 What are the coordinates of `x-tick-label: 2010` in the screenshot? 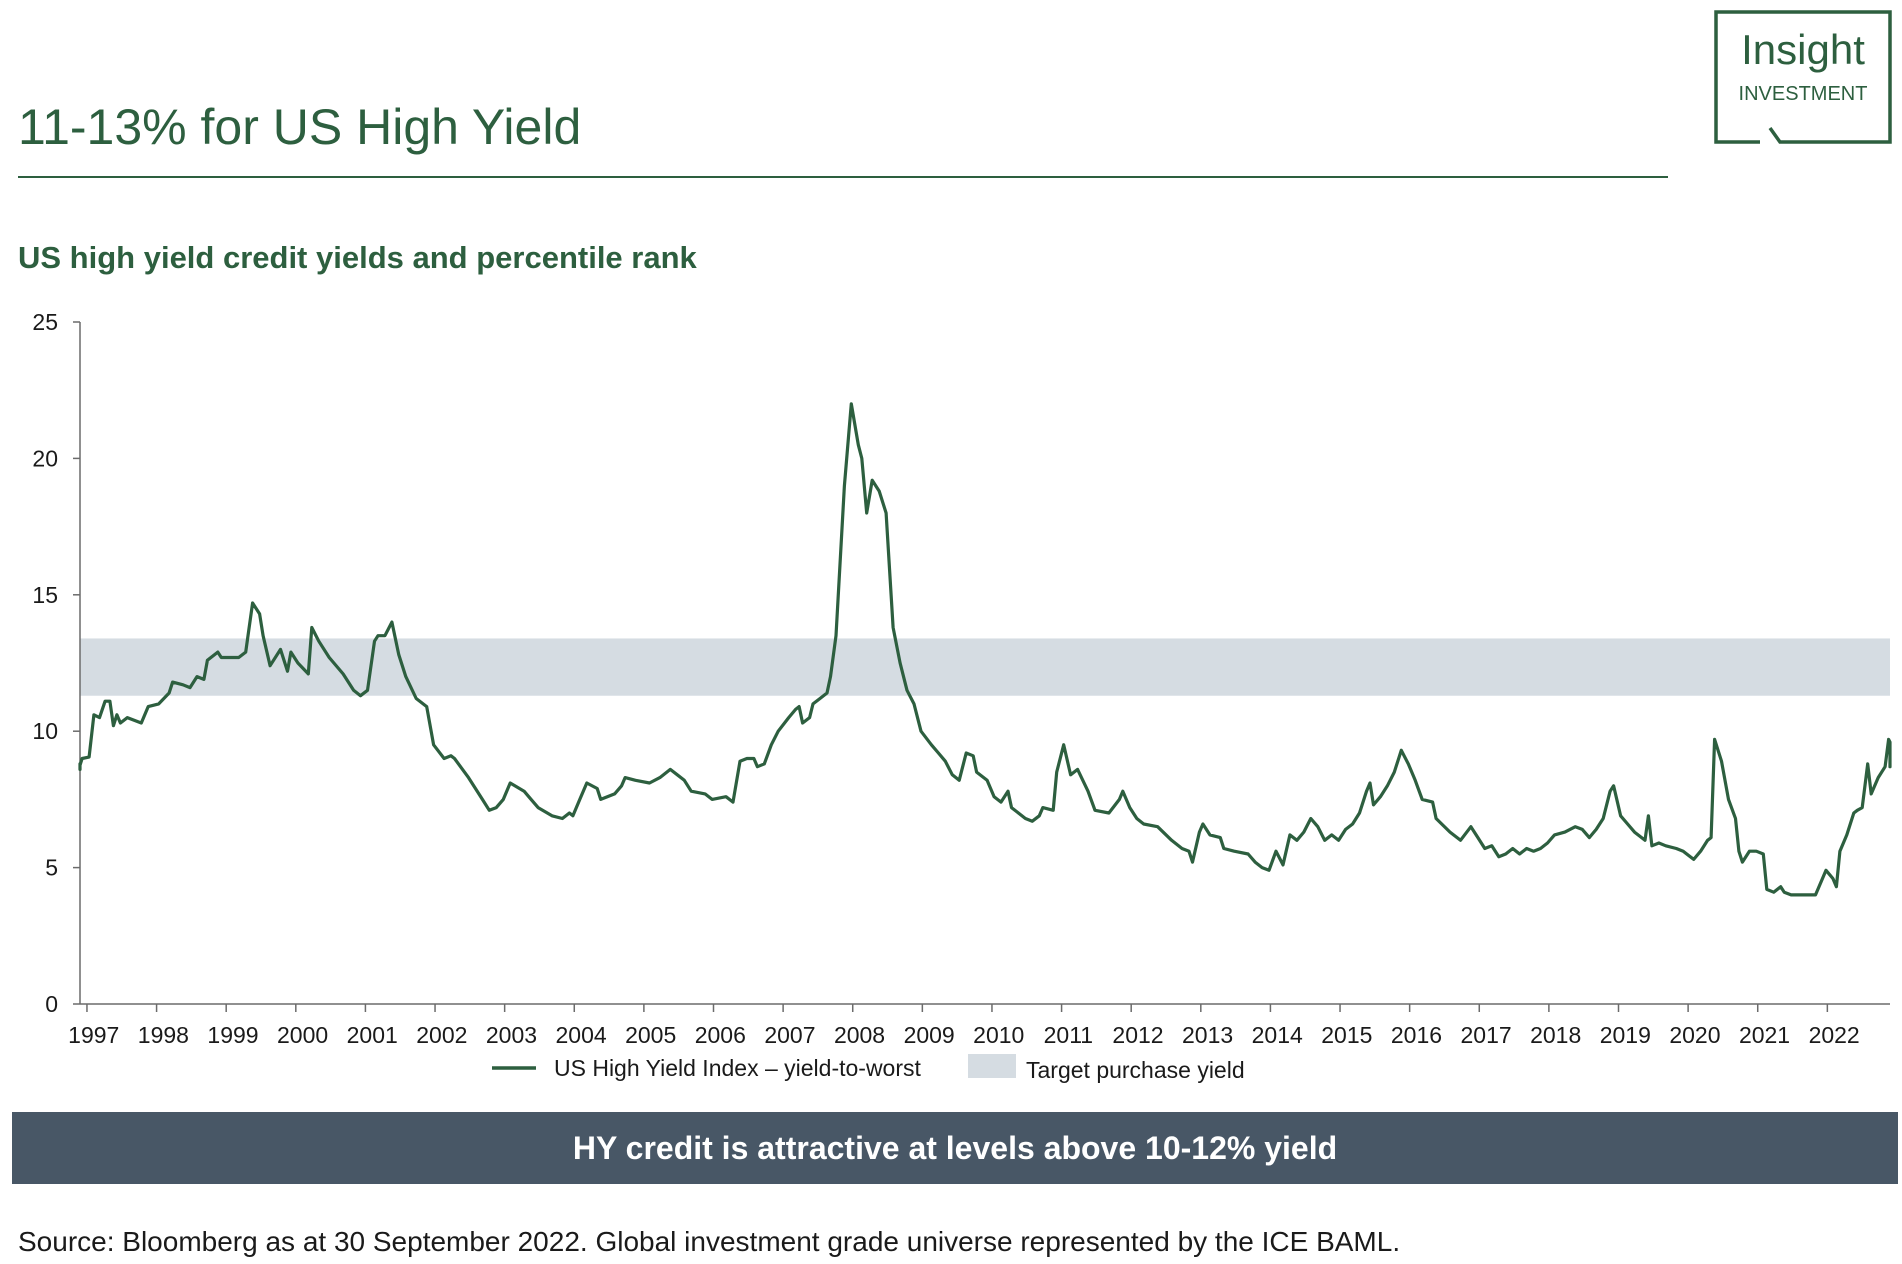 It's located at (998, 1035).